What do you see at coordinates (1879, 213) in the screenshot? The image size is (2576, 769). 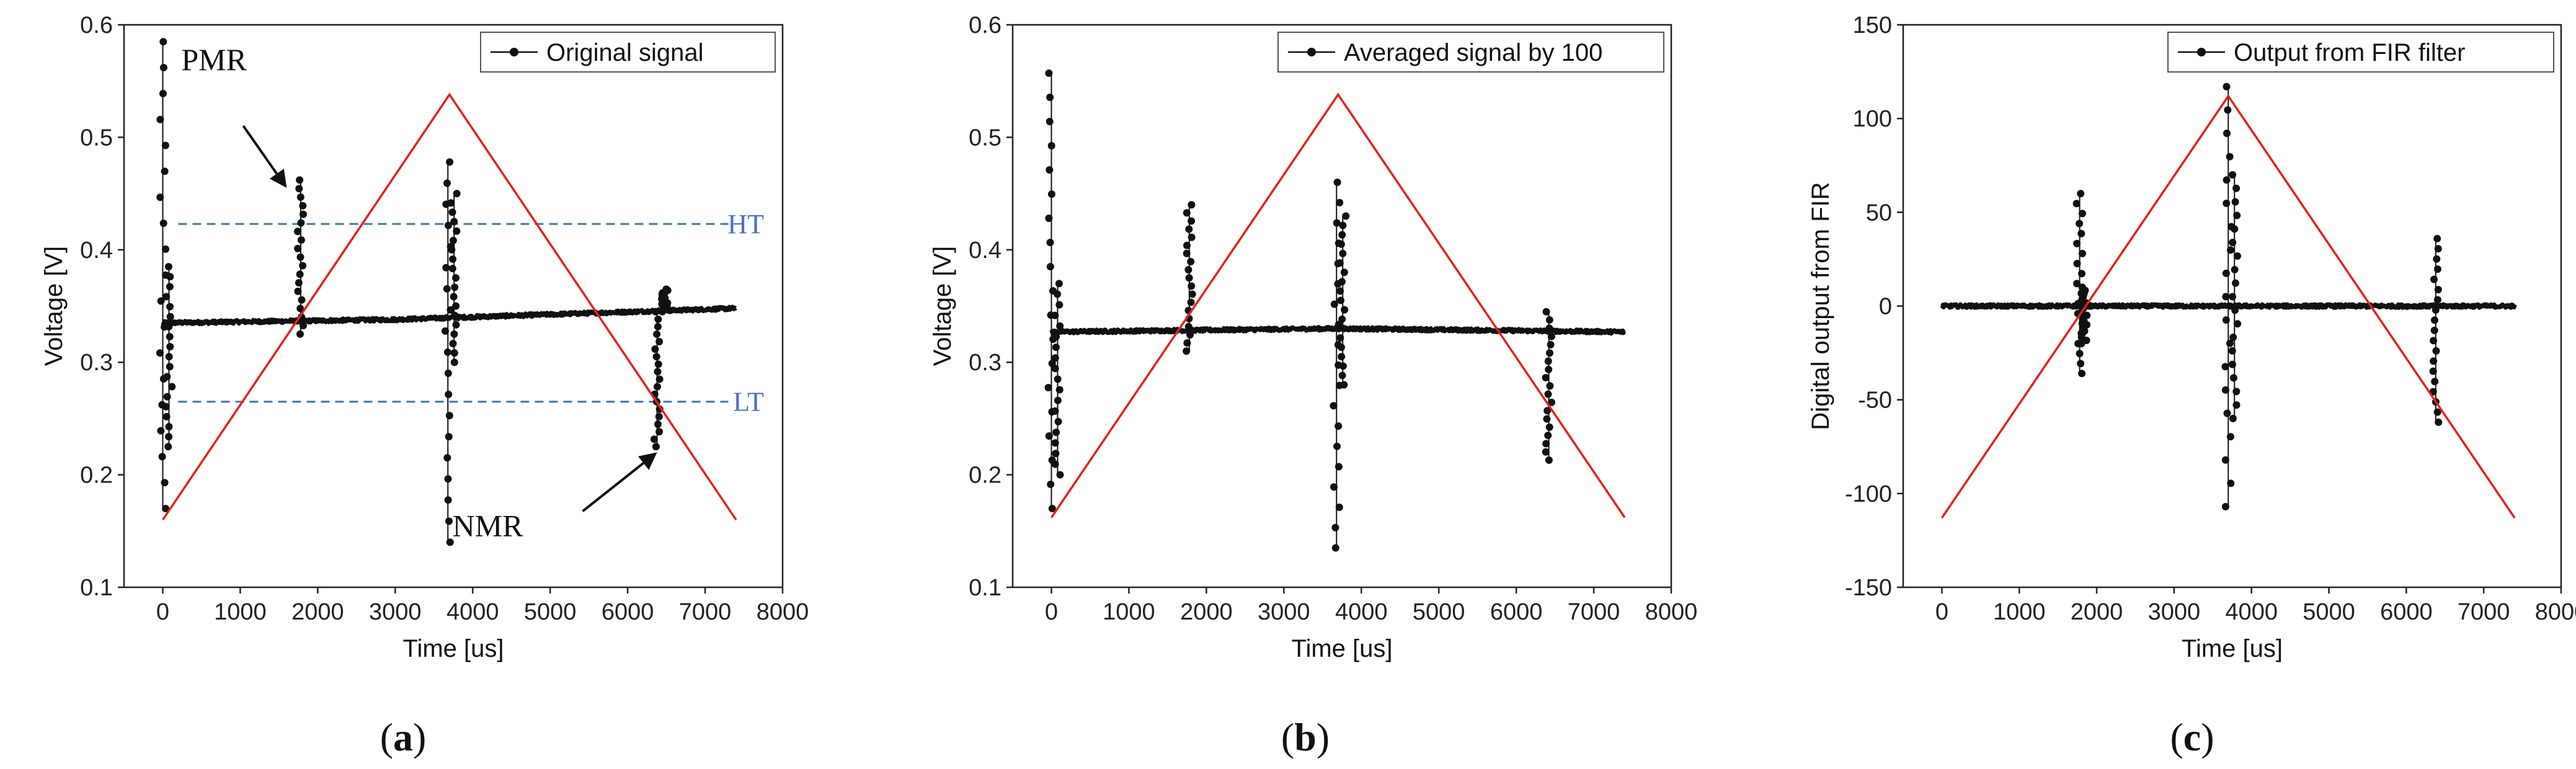 I see `y-tick-label: 50` at bounding box center [1879, 213].